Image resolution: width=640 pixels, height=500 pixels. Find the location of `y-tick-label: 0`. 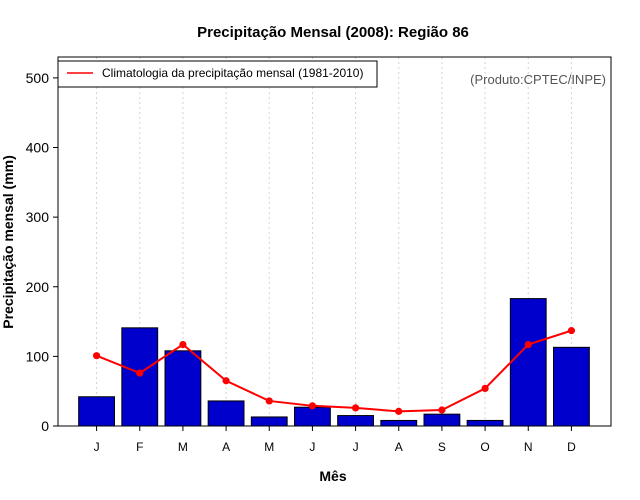

y-tick-label: 0 is located at coordinates (45, 426).